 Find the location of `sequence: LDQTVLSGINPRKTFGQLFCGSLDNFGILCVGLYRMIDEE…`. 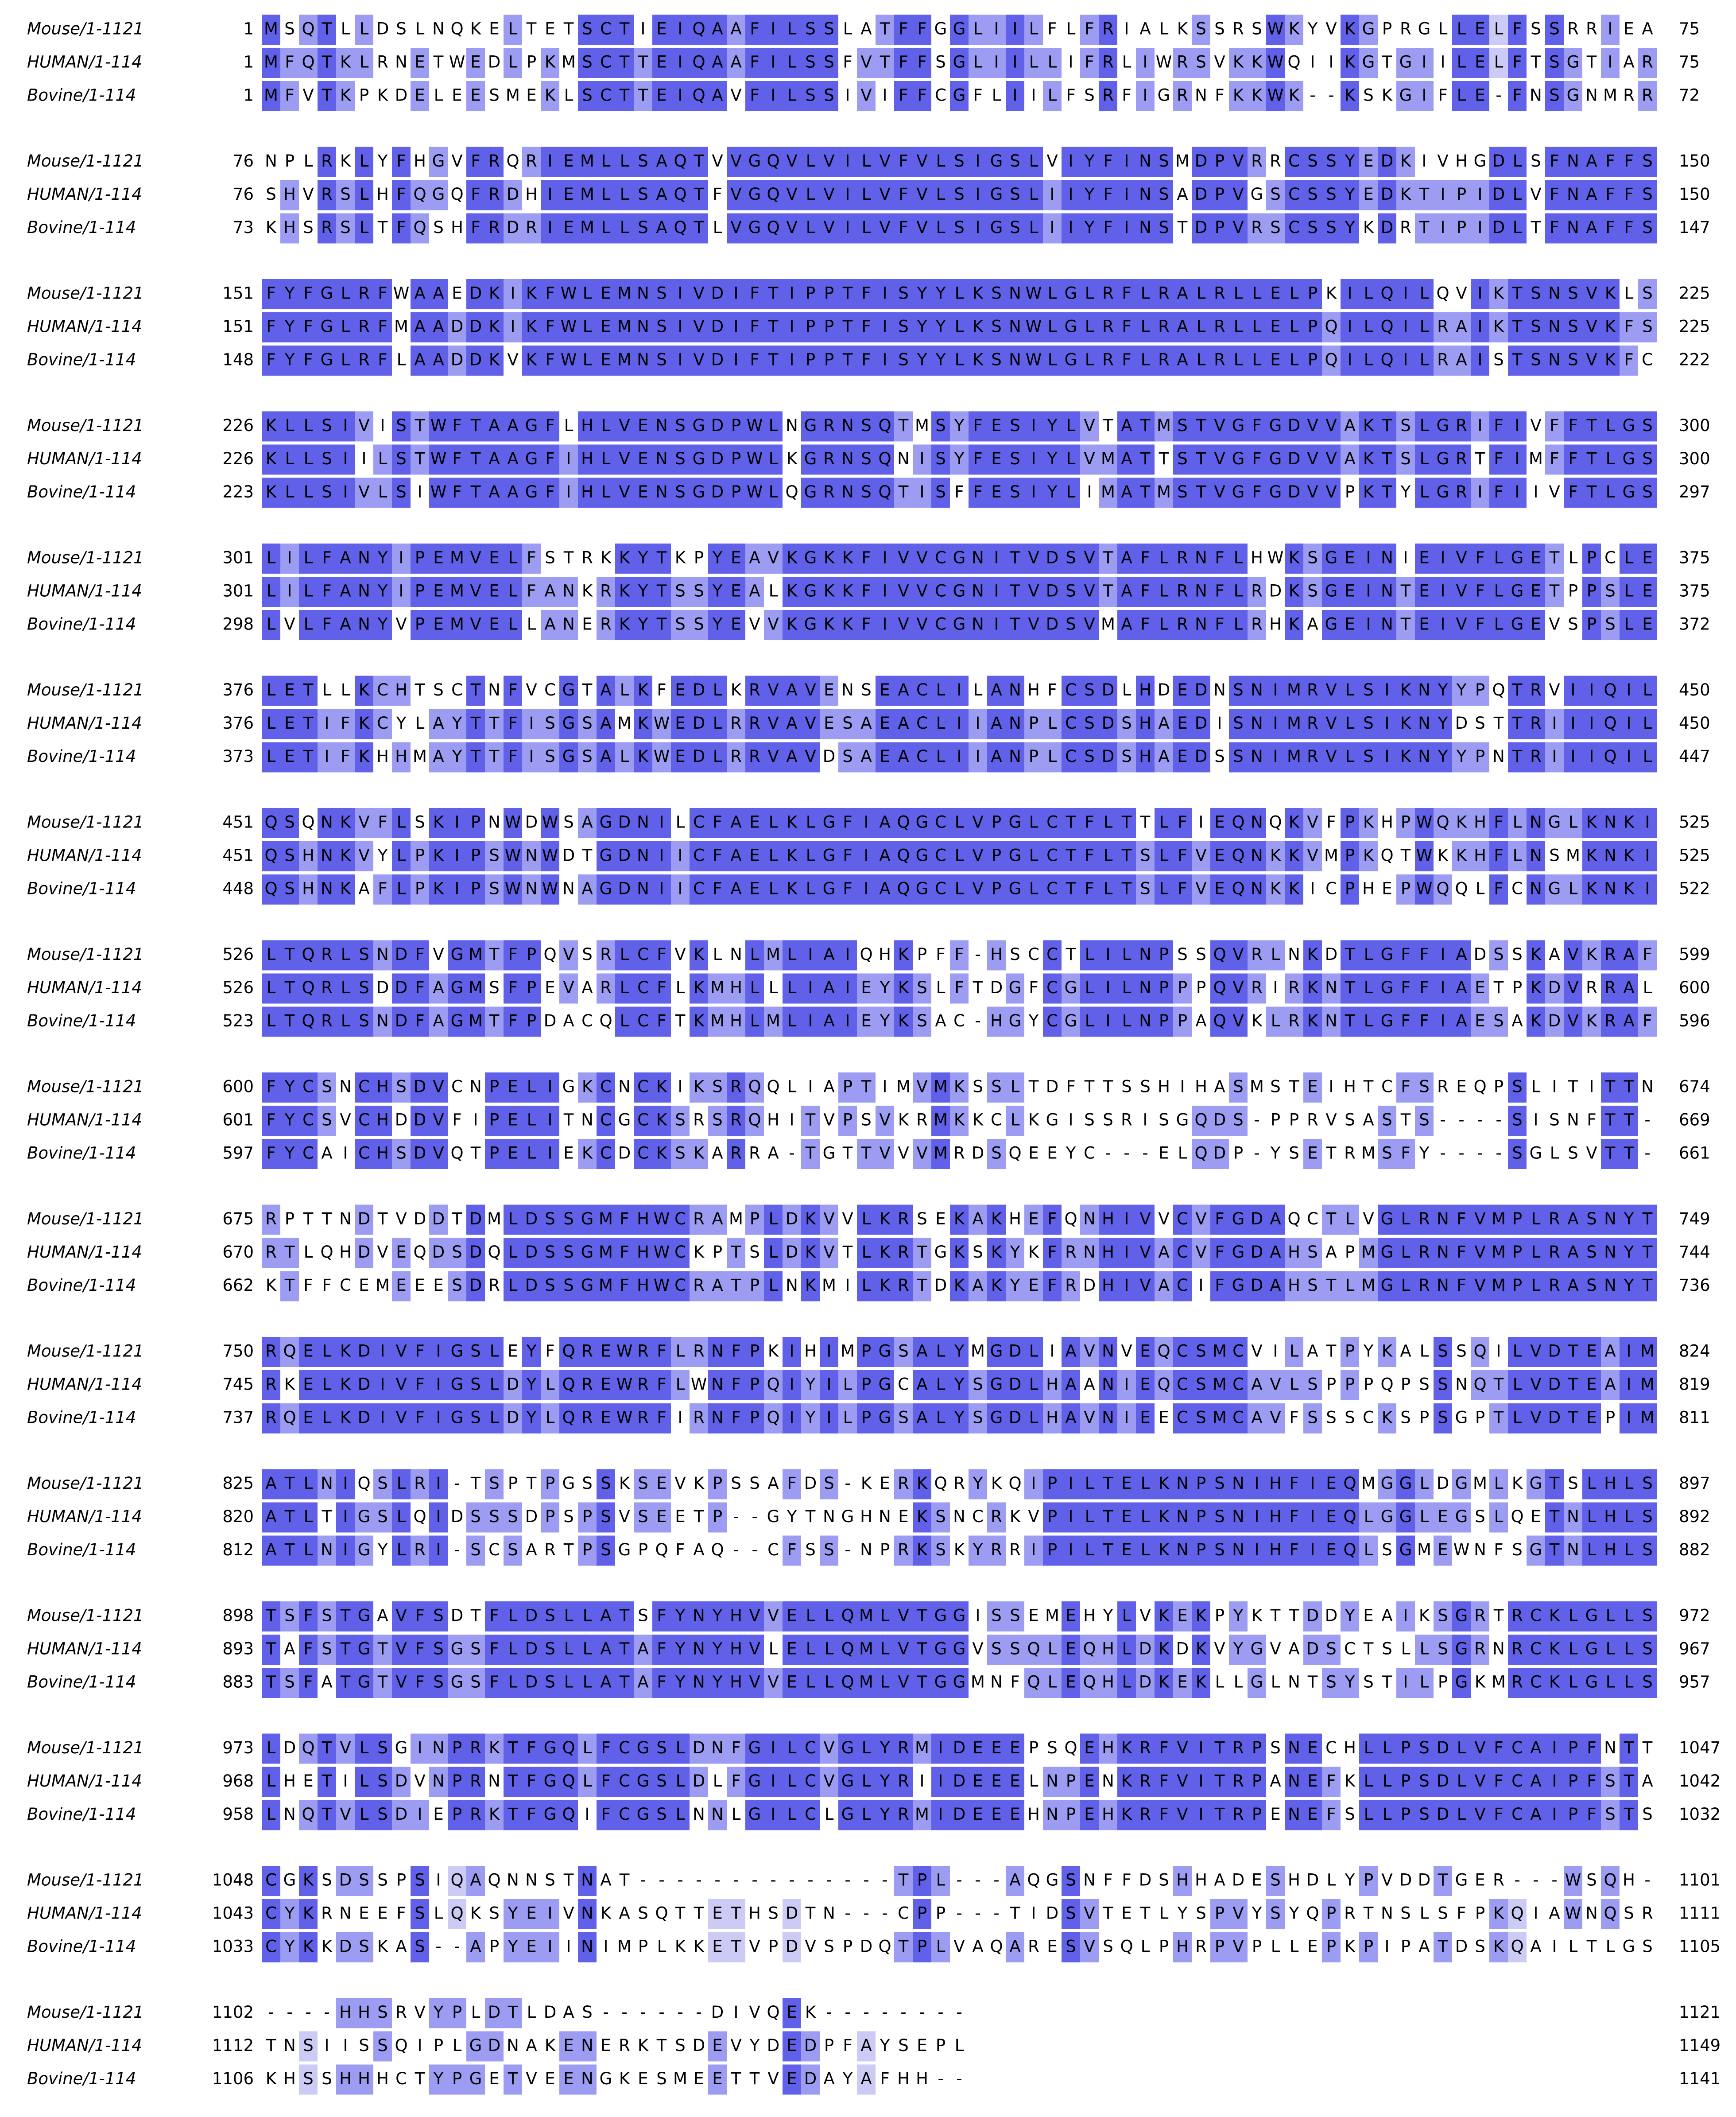

sequence: LDQTVLSGINPRKTFGQLFCGSLDNFGILCVGLYRMIDEE… is located at coordinates (960, 1747).